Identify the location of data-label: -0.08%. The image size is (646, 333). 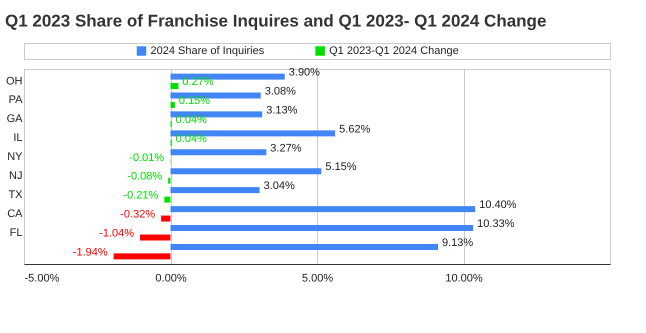
(144, 176).